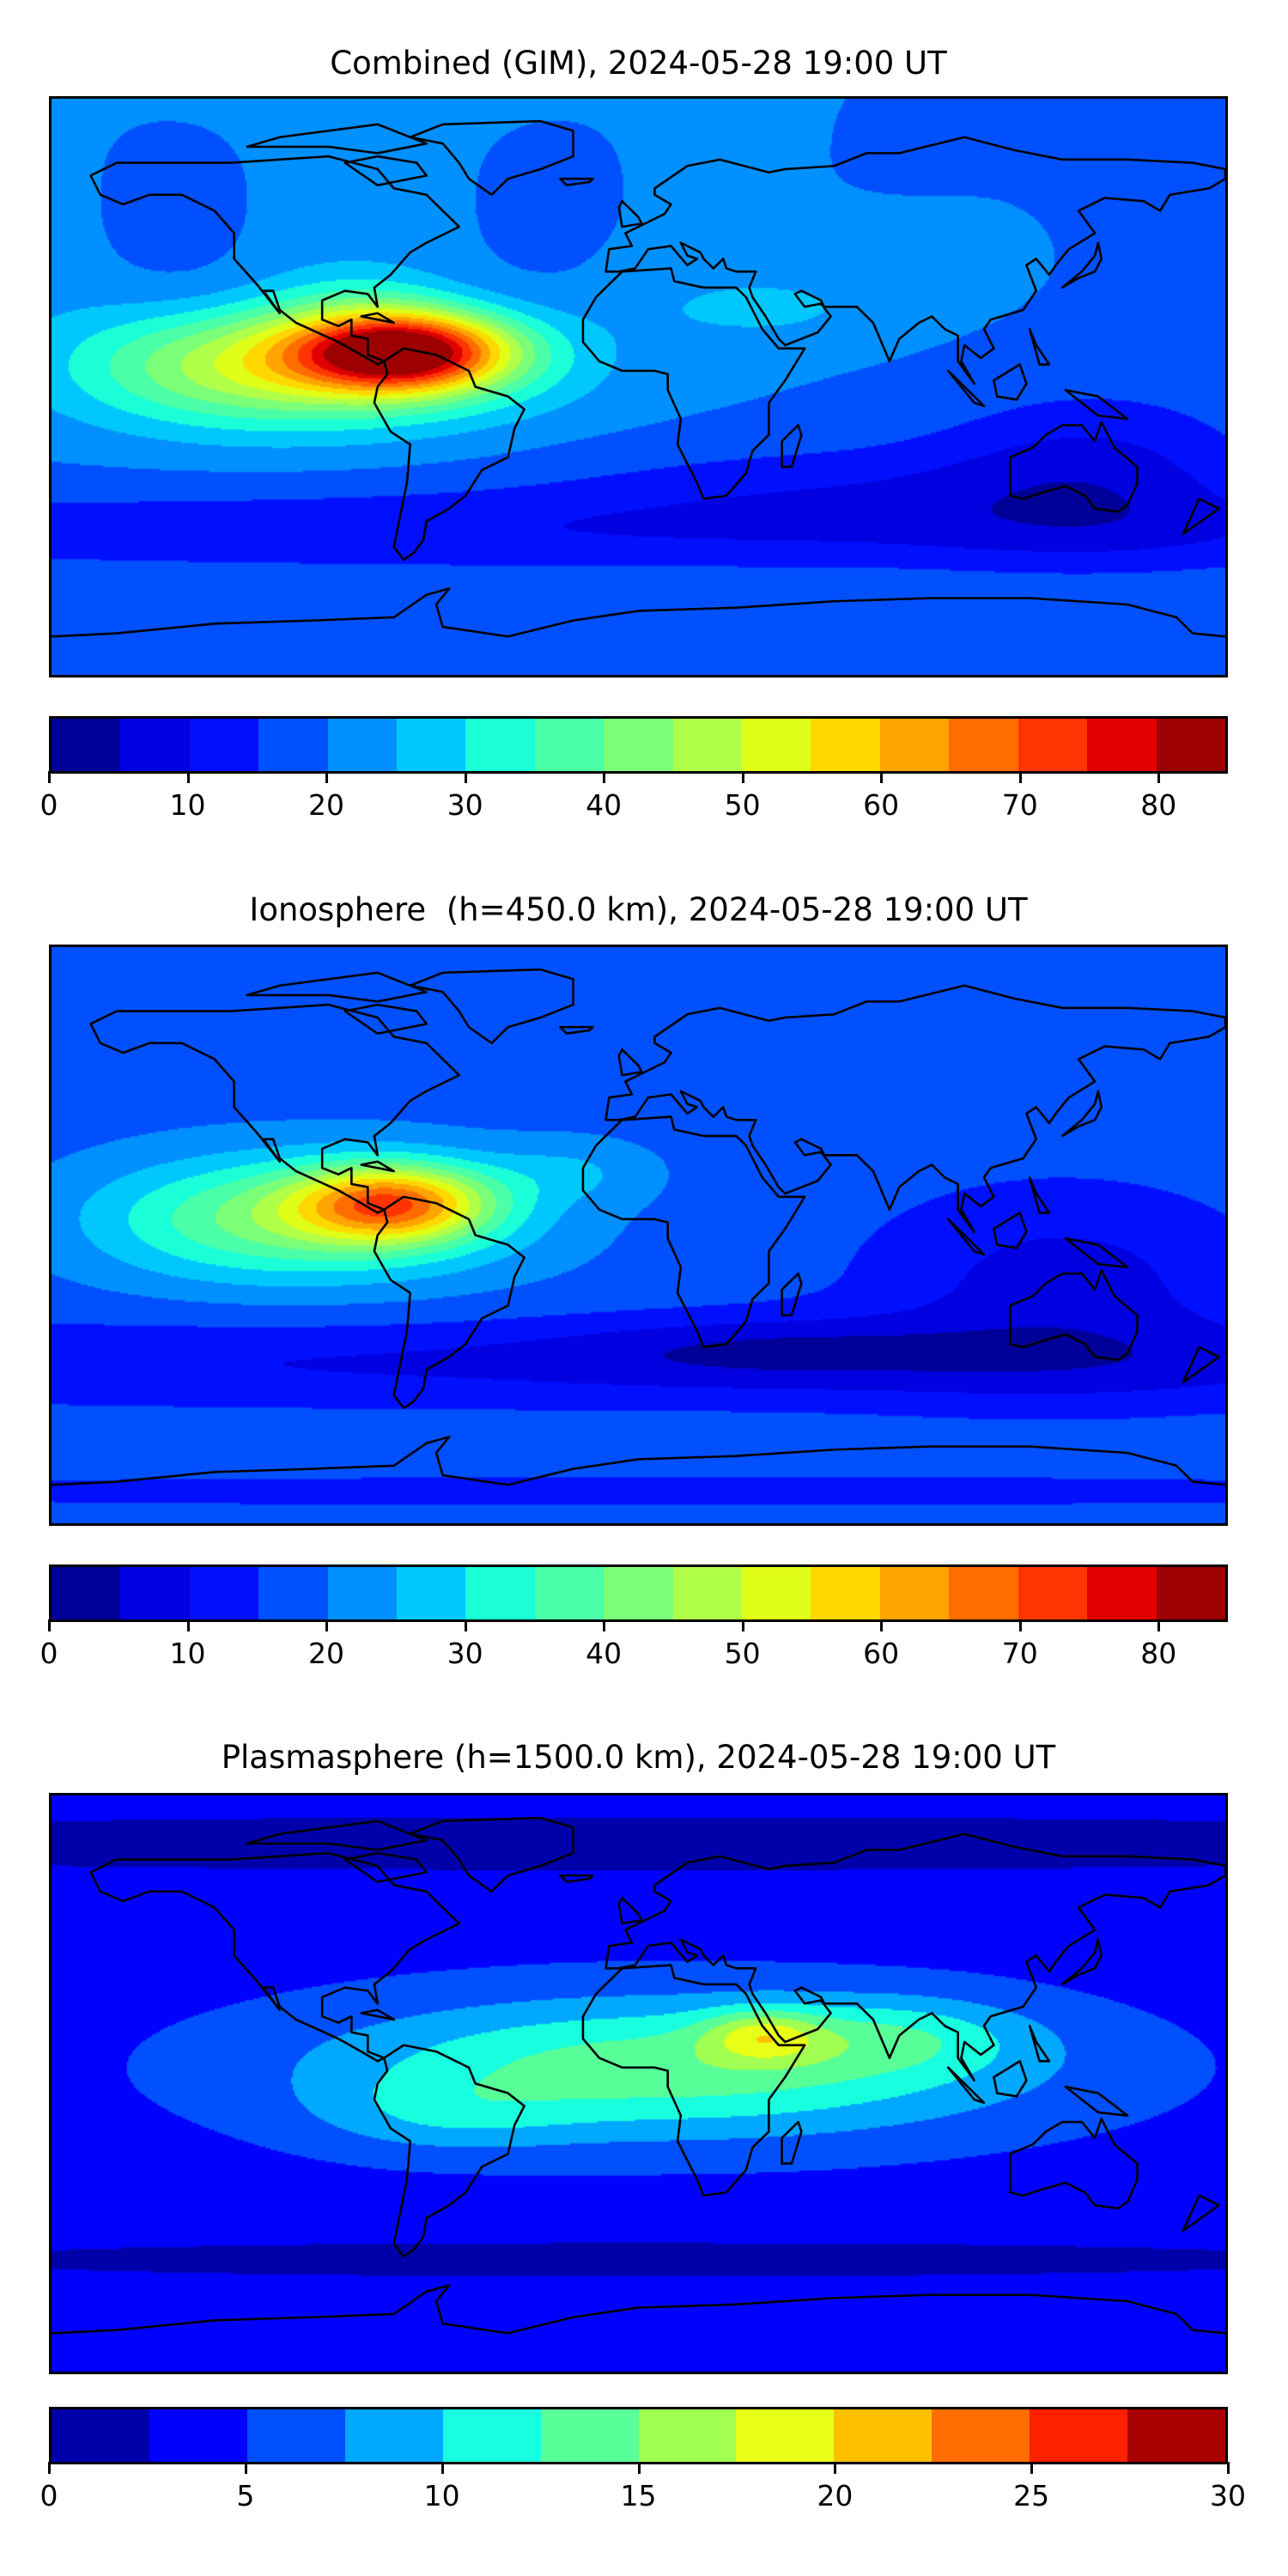 This screenshot has height=2576, width=1288. Describe the element at coordinates (634, 801) in the screenshot. I see `colorbar-ticks-combined: 0 10 20 30 40 50 60 70 80` at that location.